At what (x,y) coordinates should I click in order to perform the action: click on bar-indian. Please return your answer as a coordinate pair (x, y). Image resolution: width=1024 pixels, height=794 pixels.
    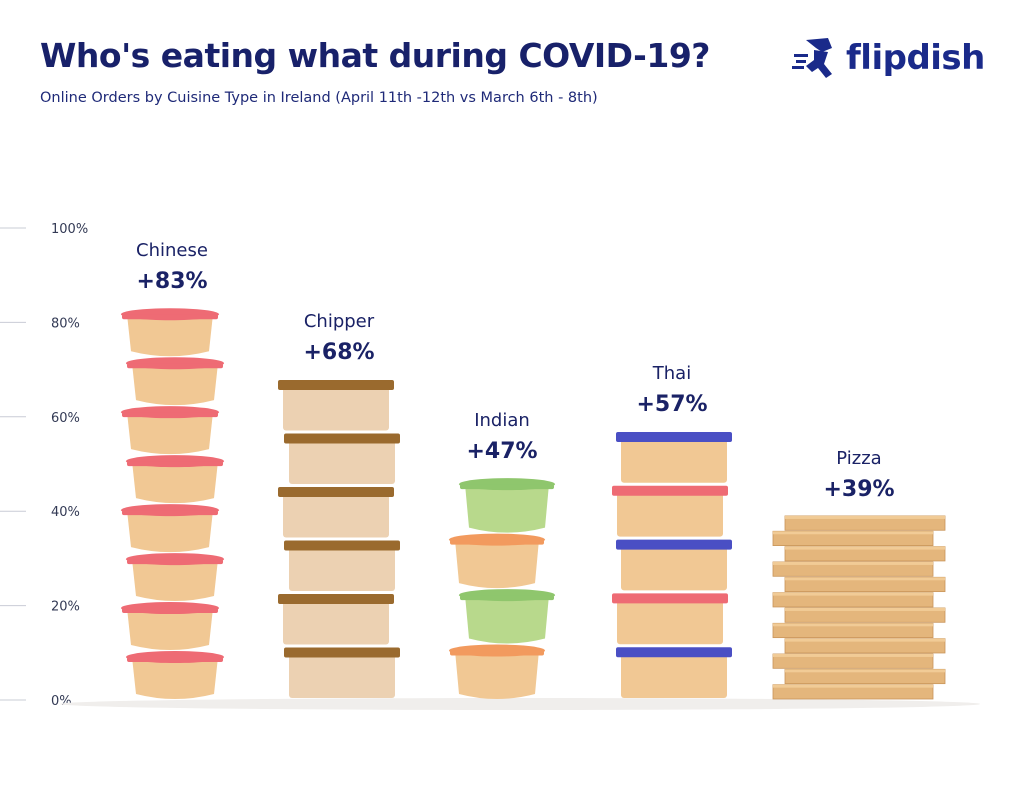
    Looking at the image, I should click on (502, 588).